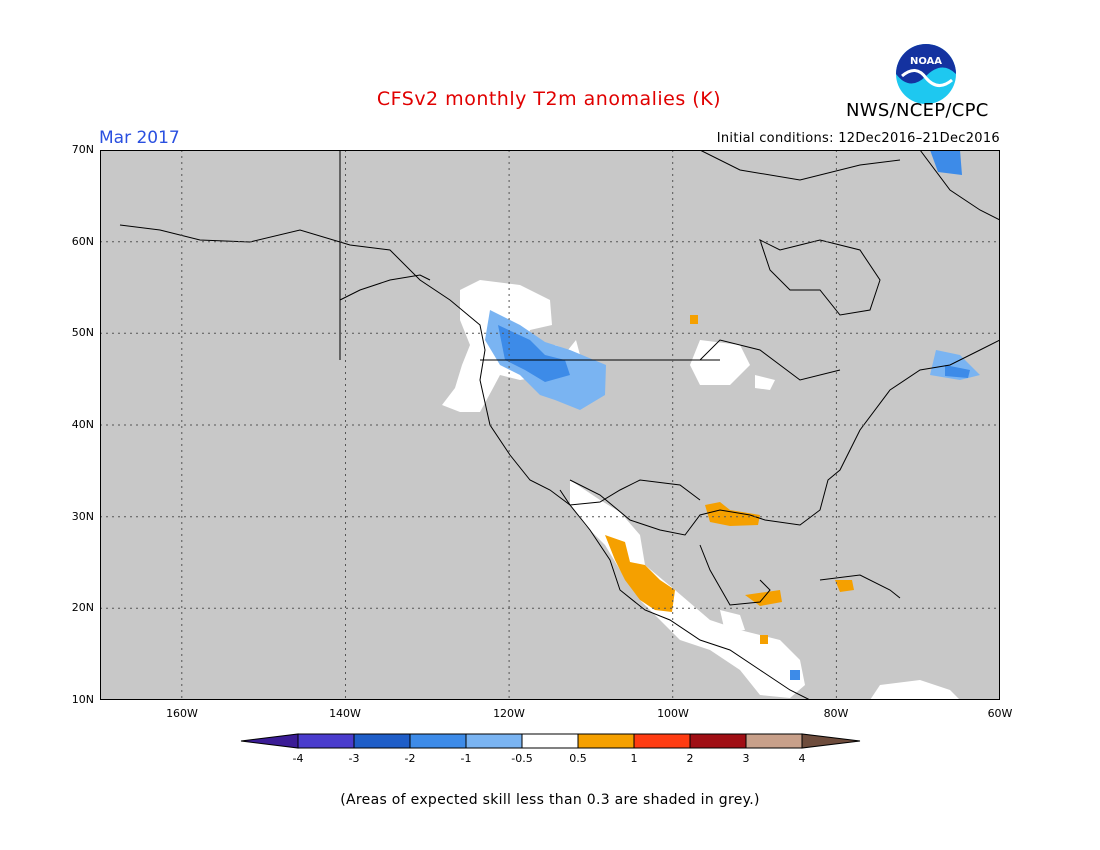 Image resolution: width=1100 pixels, height=850 pixels. Describe the element at coordinates (354, 758) in the screenshot. I see `colorbar-label: -3` at that location.